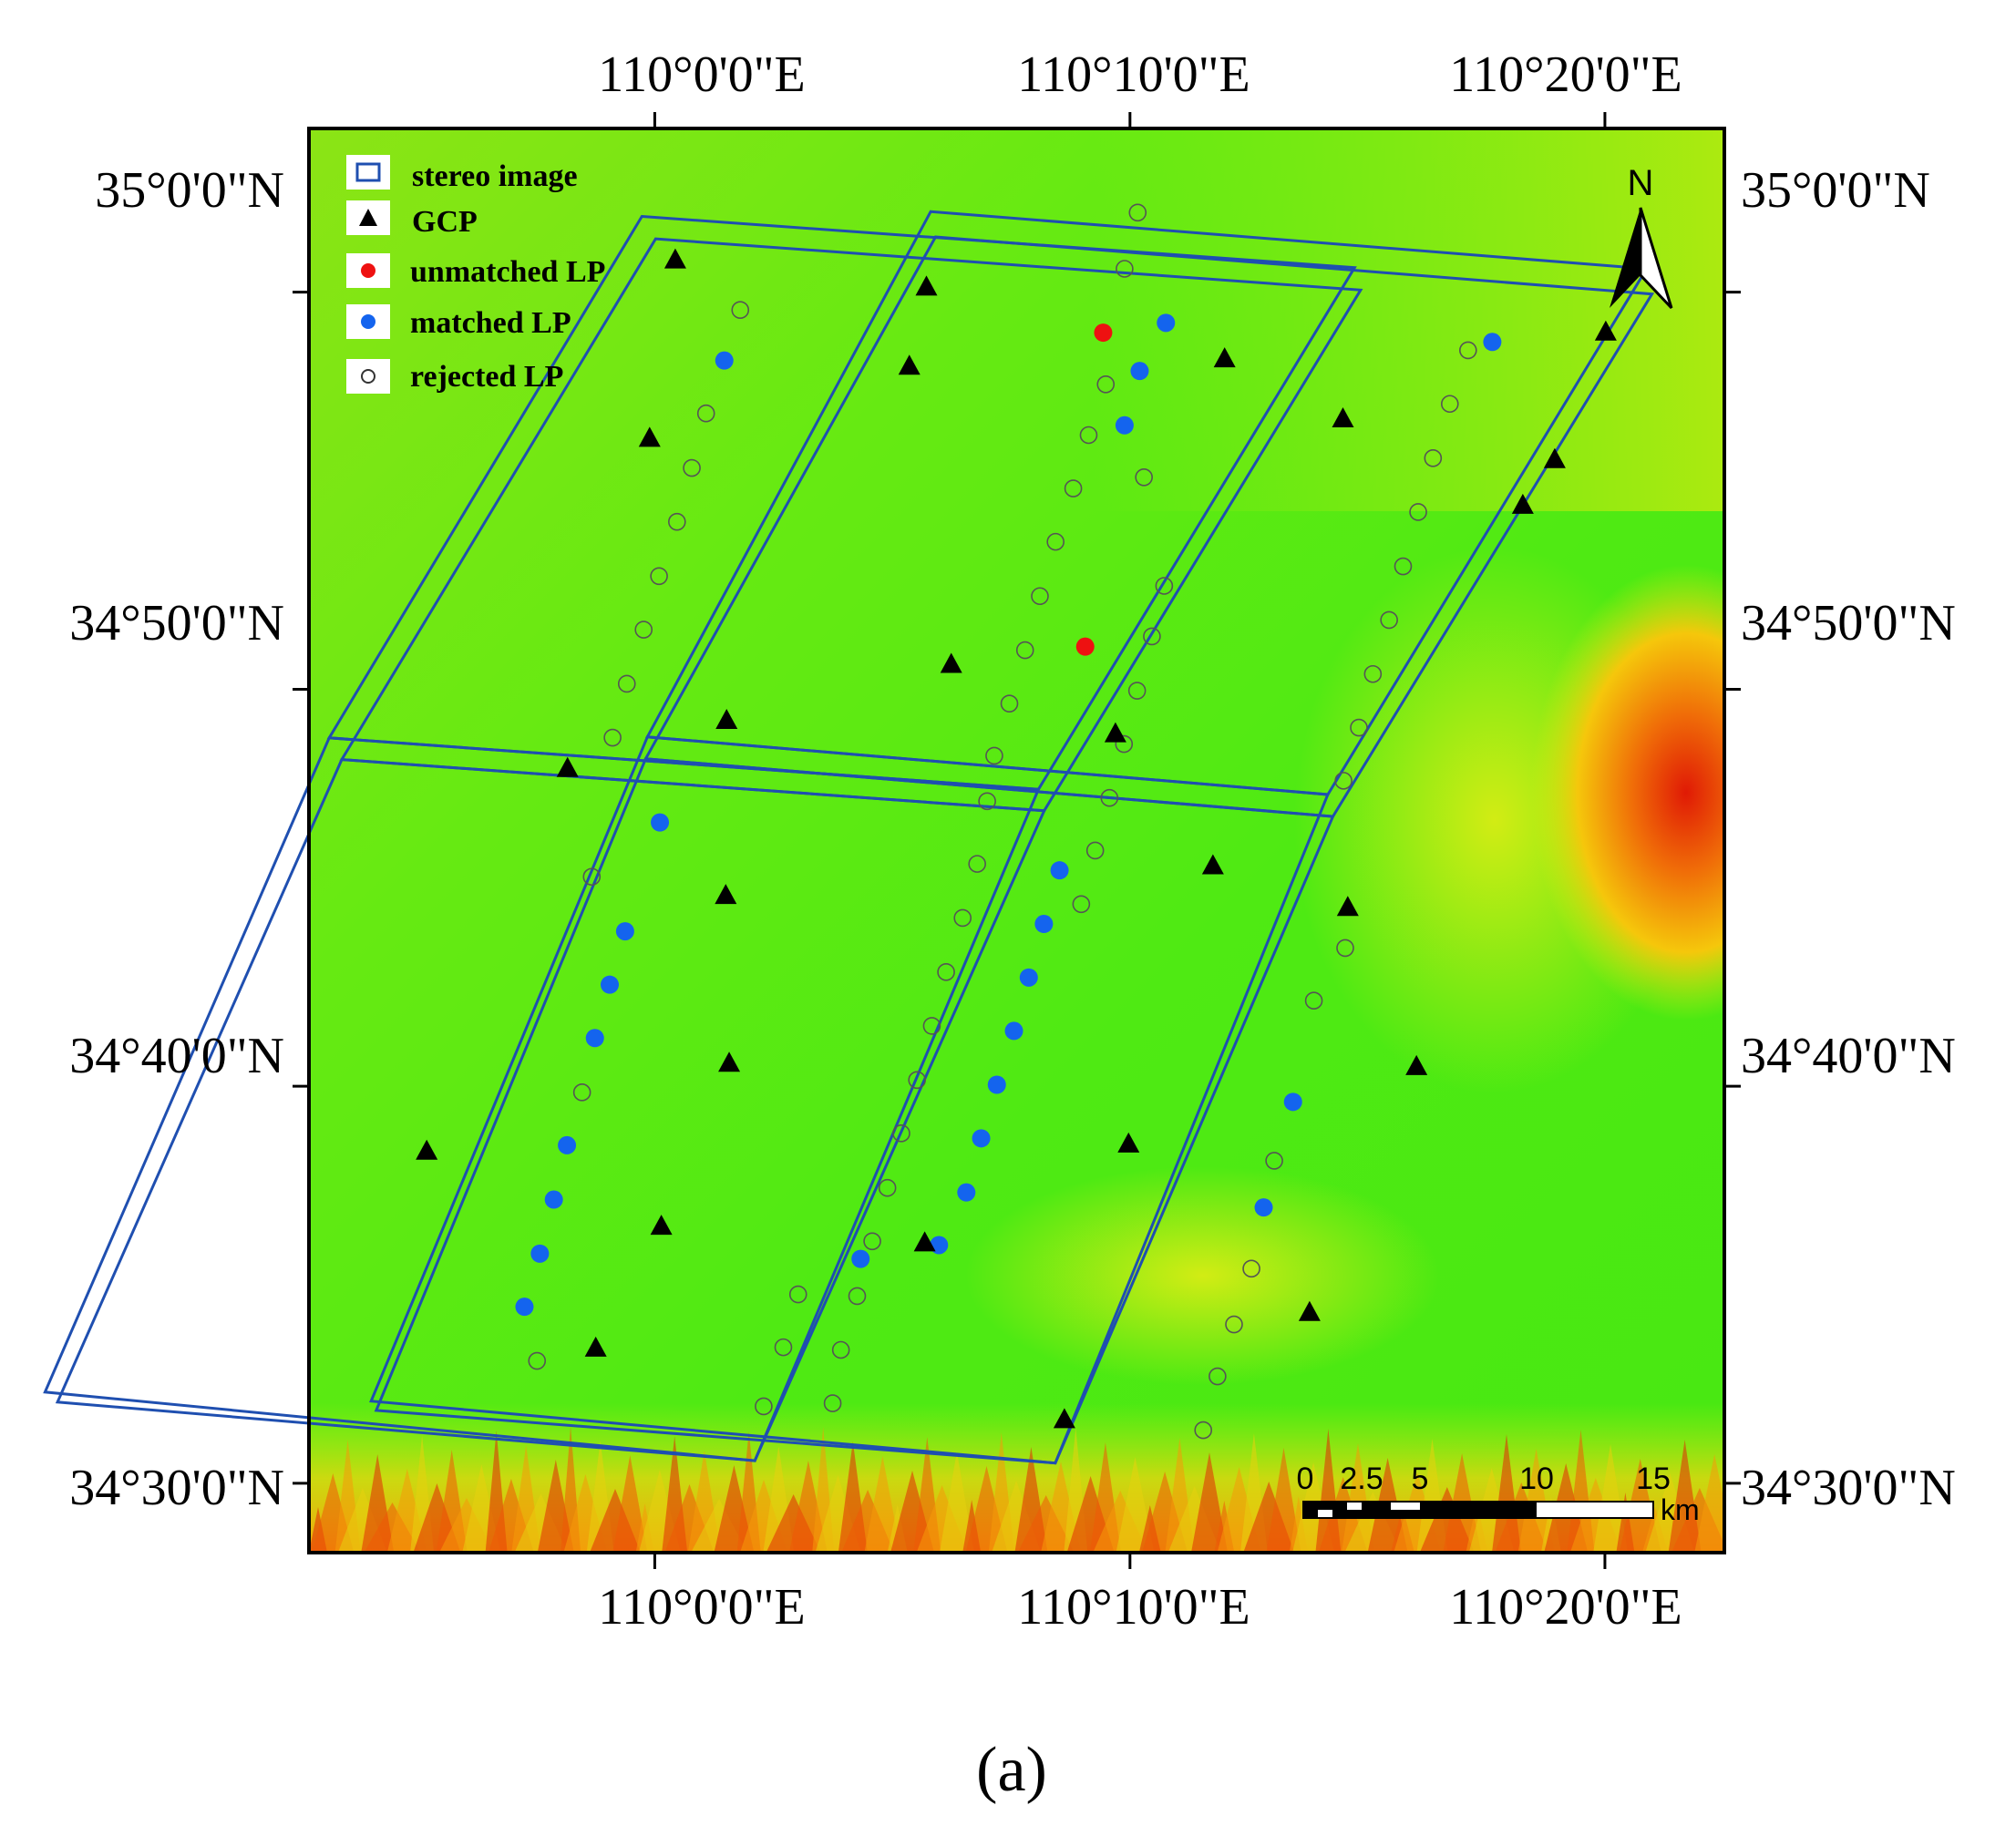  I want to click on right-lat-label-3: 34°40'0"N, so click(1849, 1056).